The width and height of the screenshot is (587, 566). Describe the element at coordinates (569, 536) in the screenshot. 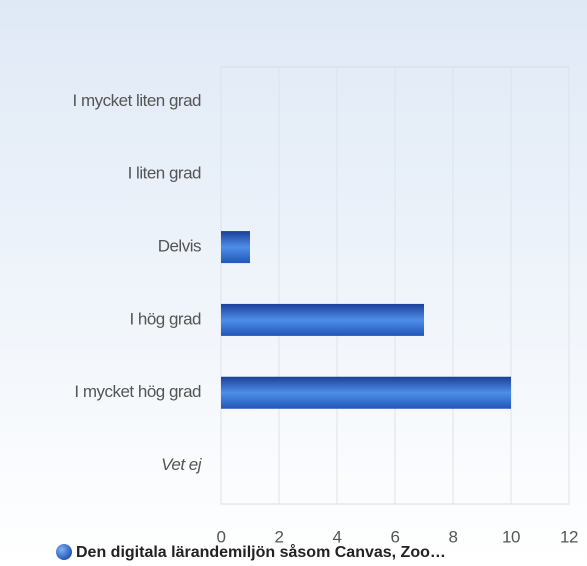

I see `x-tick-label: 12` at that location.